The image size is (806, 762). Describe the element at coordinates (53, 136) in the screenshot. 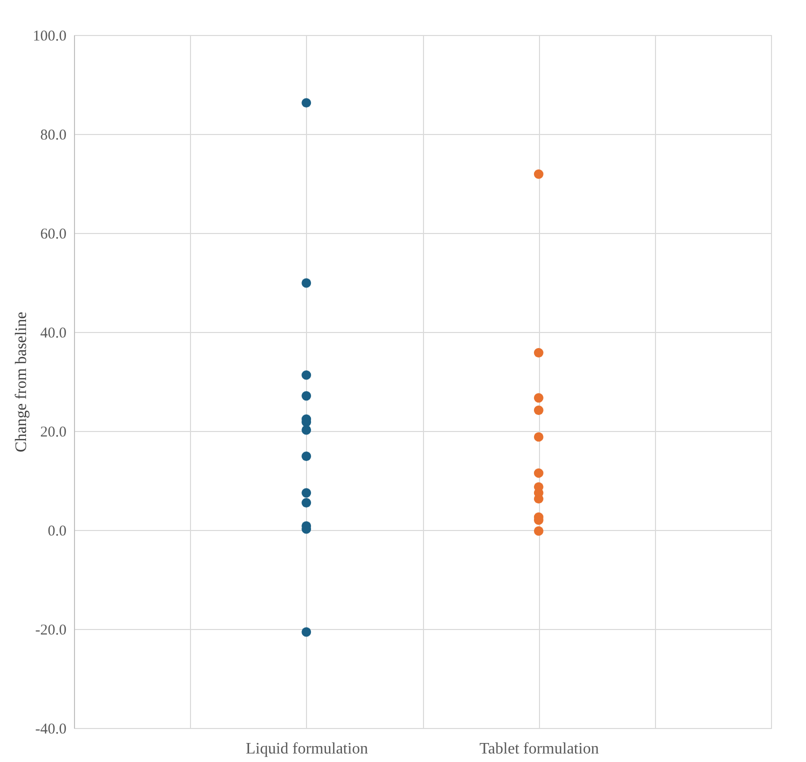

I see `y-tick-label: 80.0` at that location.